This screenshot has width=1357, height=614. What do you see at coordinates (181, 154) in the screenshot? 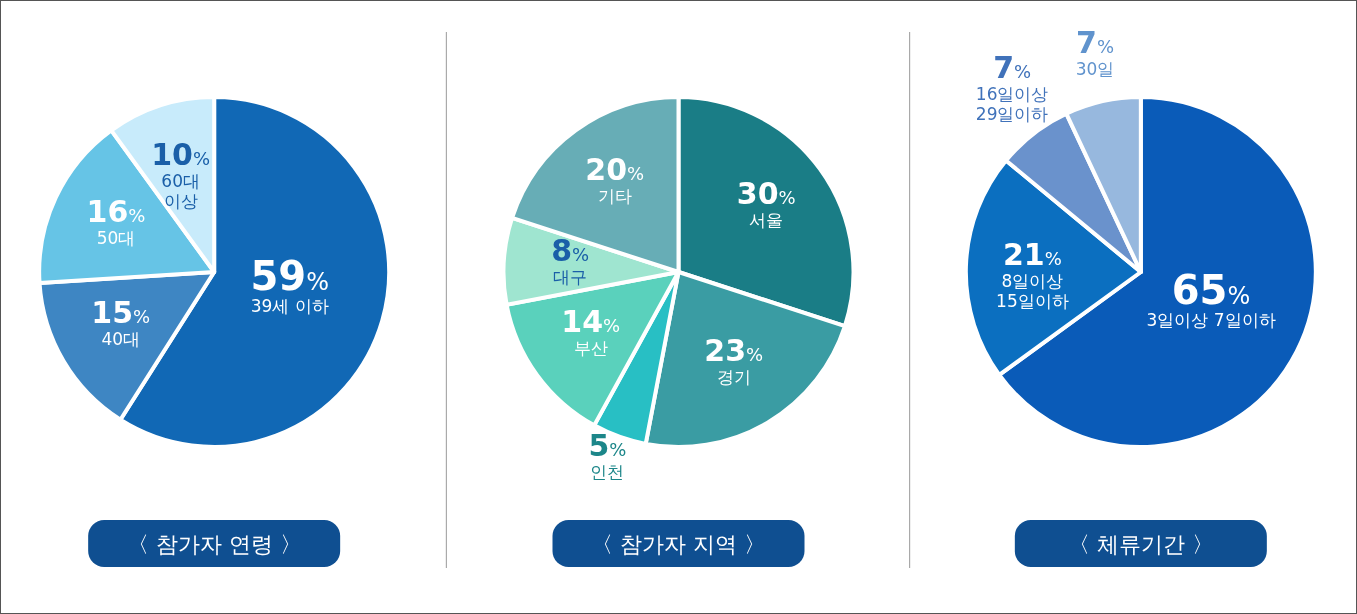
I see `data-label: 10%` at bounding box center [181, 154].